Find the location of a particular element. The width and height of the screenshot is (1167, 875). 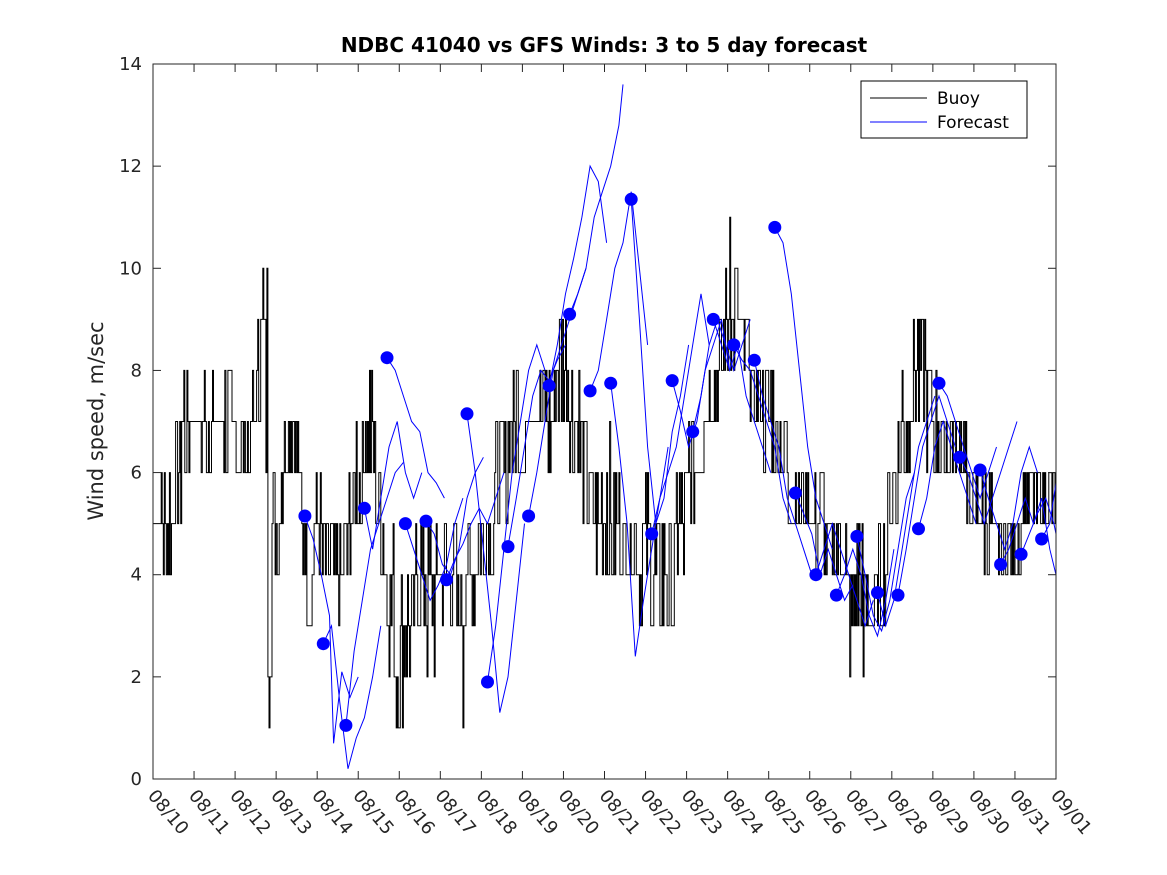

y-tick-label: 14 is located at coordinates (130, 64).